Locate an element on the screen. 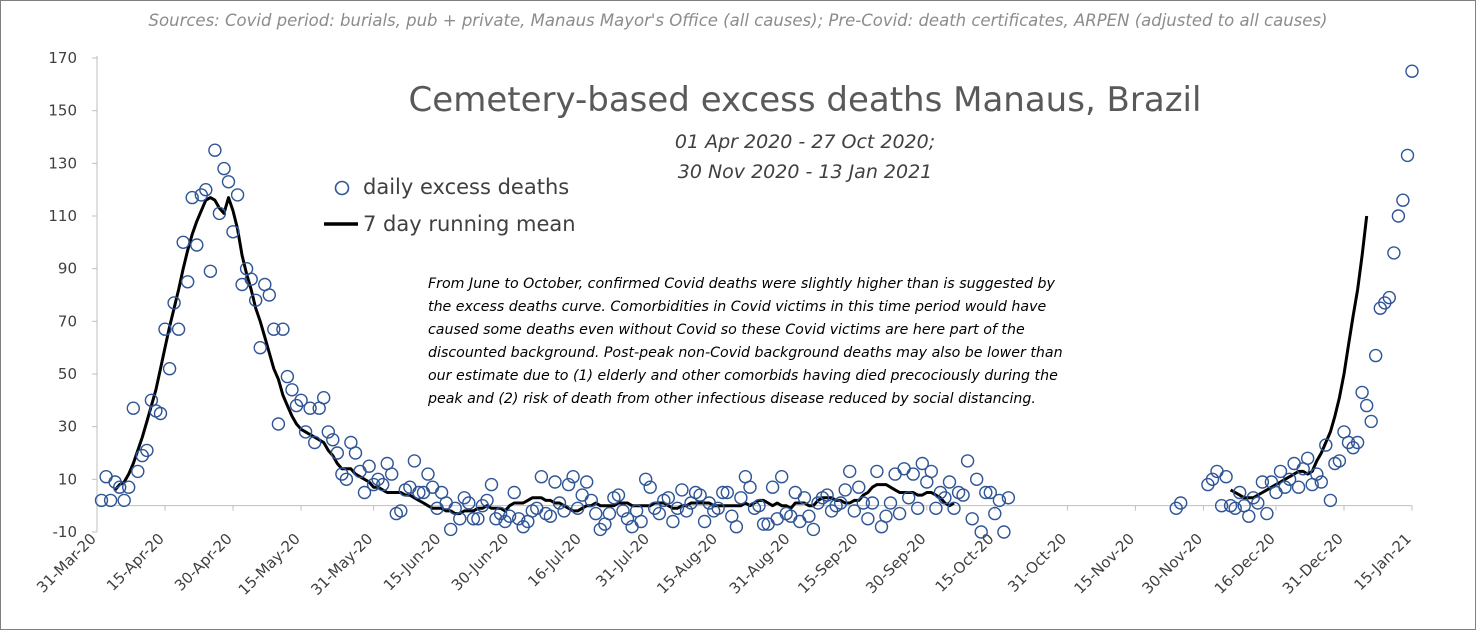 The width and height of the screenshot is (1476, 630). legend-entry-daily-excess-deaths: daily excess deaths is located at coordinates (466, 187).